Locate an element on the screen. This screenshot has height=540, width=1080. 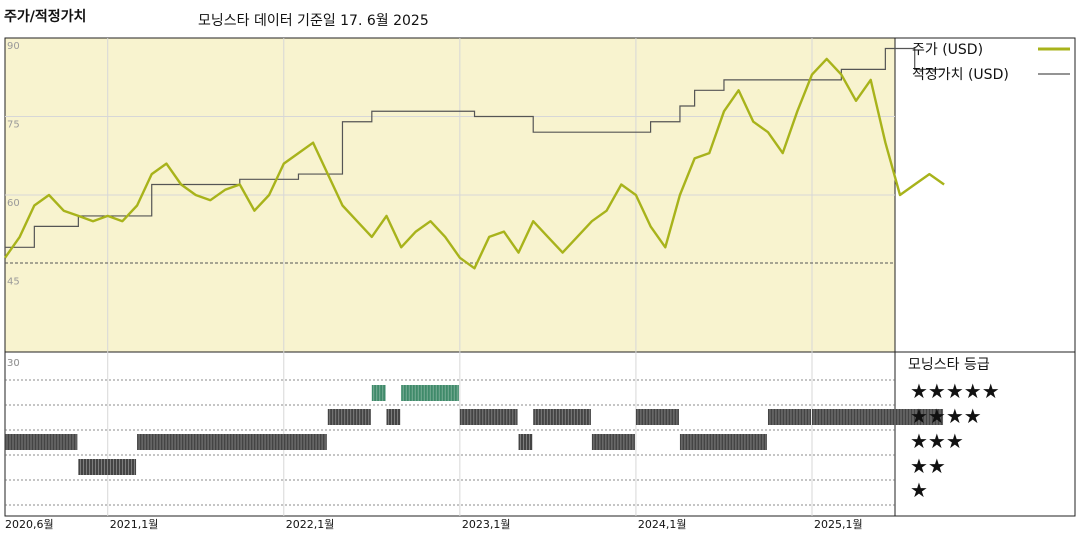
rating-title: 모닝스타 등급 is located at coordinates (949, 365).